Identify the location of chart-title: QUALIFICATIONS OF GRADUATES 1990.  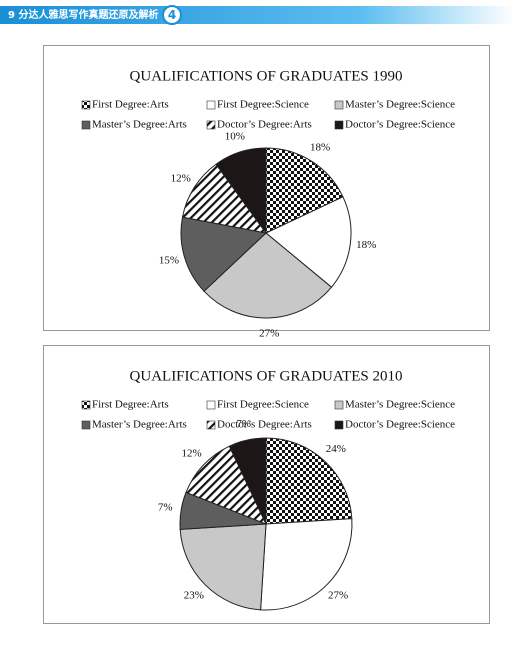
(266, 76).